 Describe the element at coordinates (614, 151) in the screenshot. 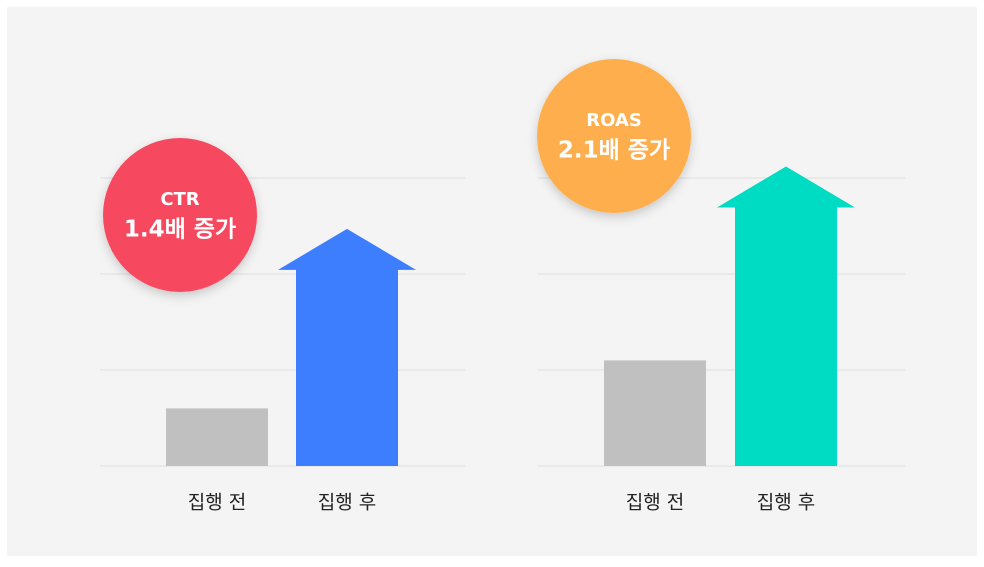

I see `badge-text: 2.1배 증가` at that location.